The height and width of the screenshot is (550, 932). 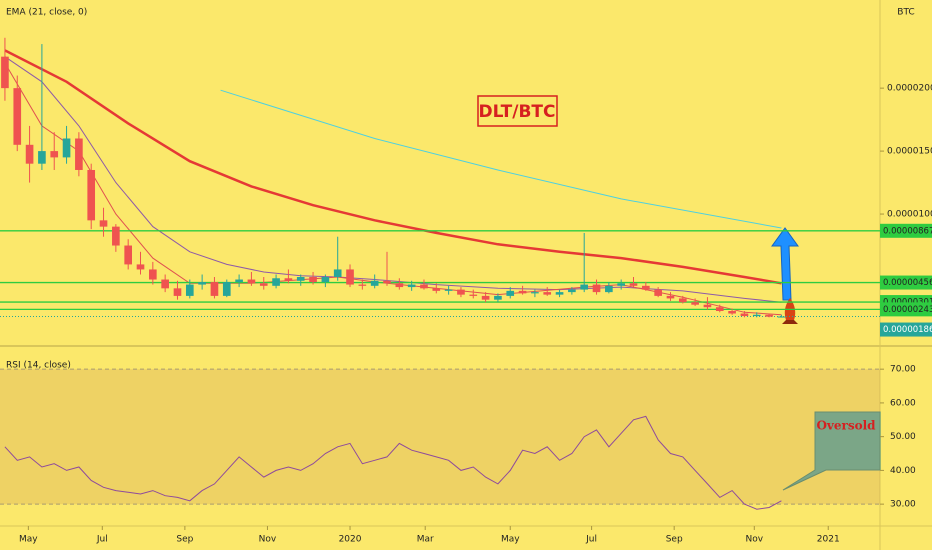 What do you see at coordinates (846, 426) in the screenshot?
I see `oversold-label: Oversold` at bounding box center [846, 426].